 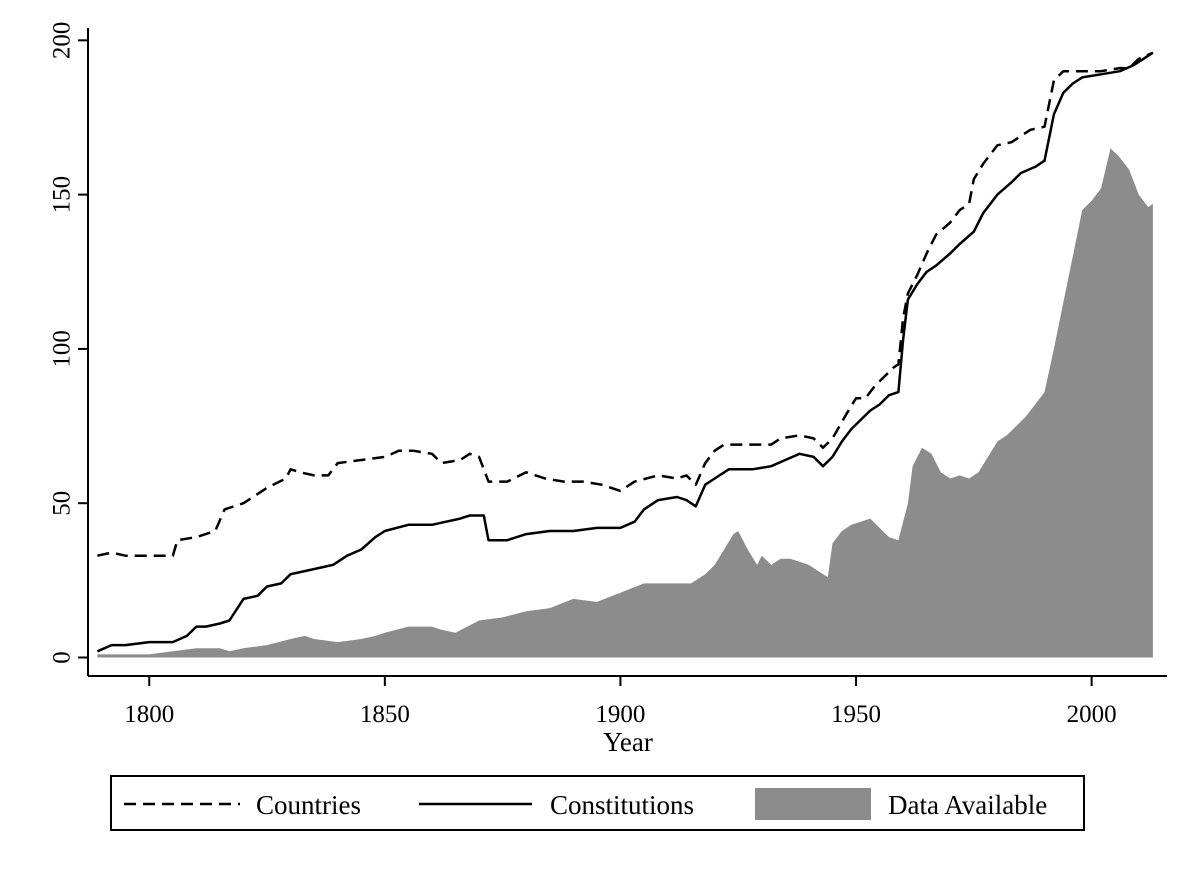 I want to click on y-tick-label: 100, so click(x=62, y=349).